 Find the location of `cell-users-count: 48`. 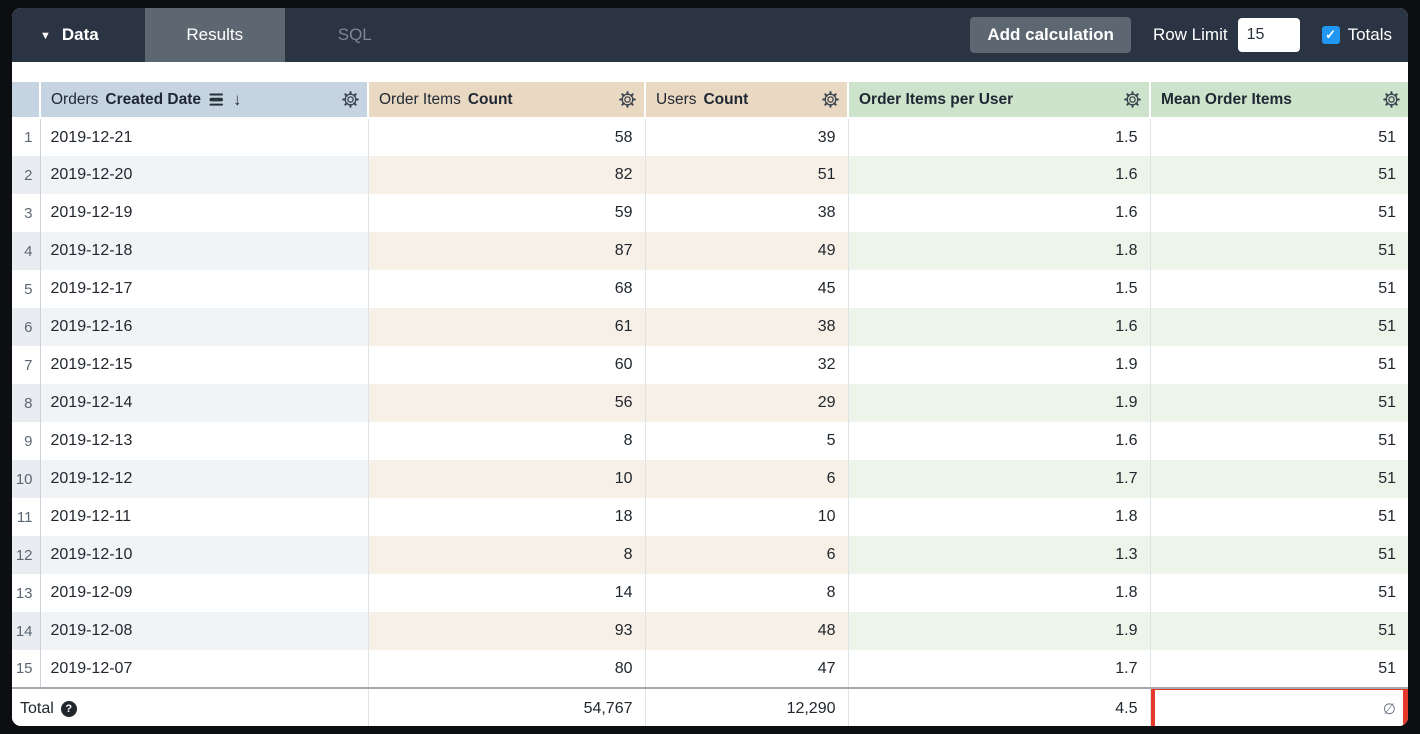

cell-users-count: 48 is located at coordinates (747, 631).